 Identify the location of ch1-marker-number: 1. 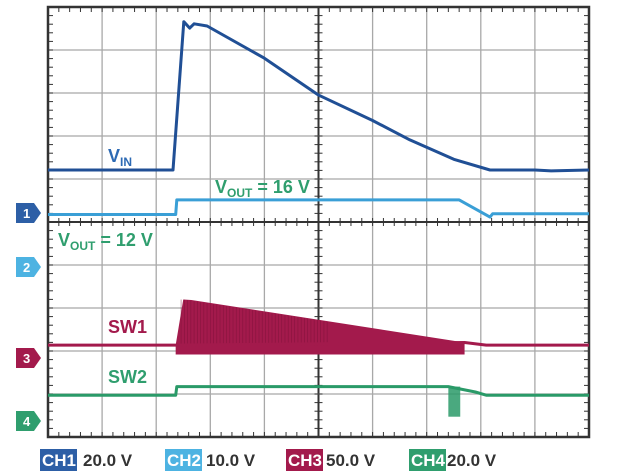
(26, 213).